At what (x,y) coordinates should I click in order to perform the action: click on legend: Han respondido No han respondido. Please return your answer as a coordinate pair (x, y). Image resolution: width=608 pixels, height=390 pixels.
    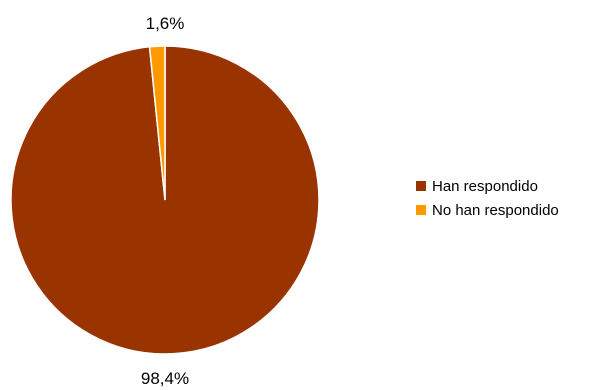
    Looking at the image, I should click on (487, 198).